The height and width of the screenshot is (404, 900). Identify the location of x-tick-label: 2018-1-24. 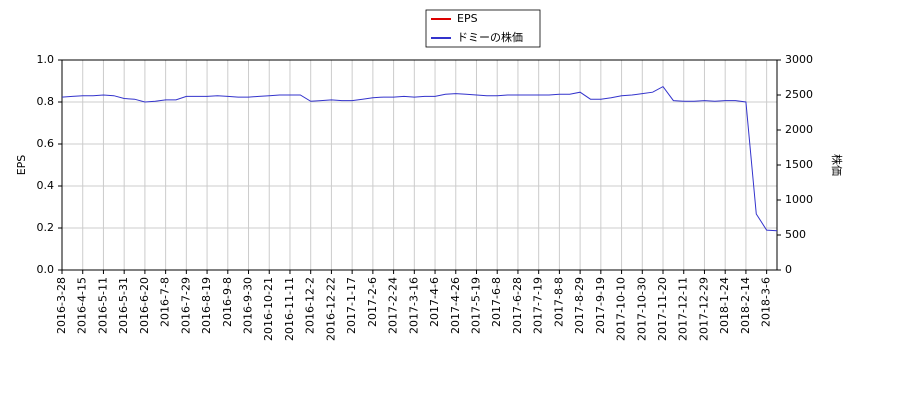
(724, 305).